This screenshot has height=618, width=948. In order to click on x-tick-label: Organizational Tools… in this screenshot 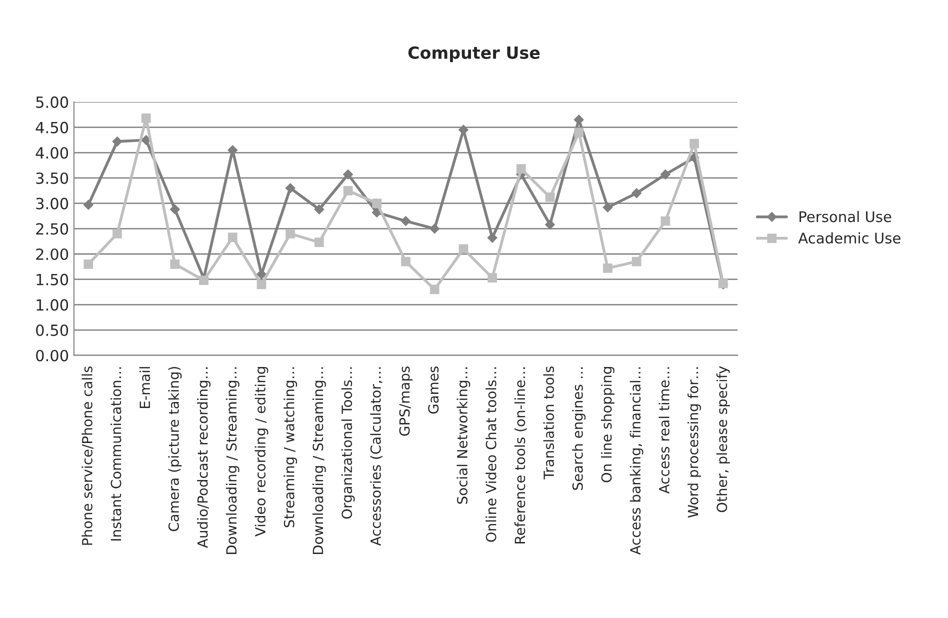, I will do `click(348, 443)`.